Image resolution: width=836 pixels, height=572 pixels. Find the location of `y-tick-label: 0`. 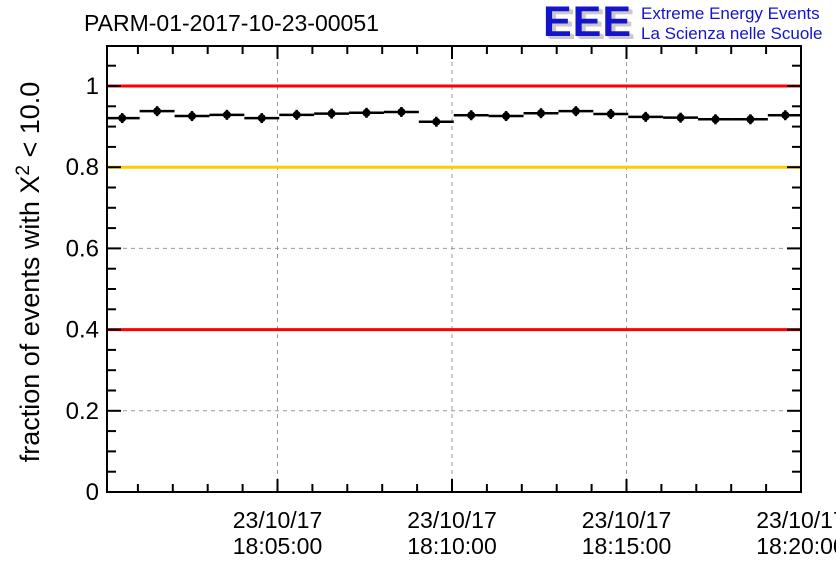

y-tick-label: 0 is located at coordinates (92, 492).